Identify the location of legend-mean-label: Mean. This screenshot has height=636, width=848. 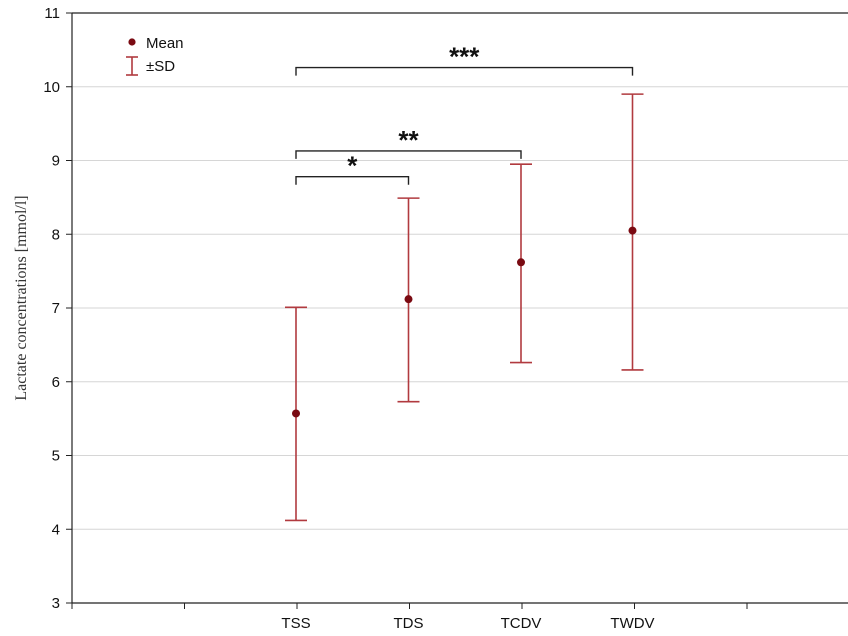
(165, 43).